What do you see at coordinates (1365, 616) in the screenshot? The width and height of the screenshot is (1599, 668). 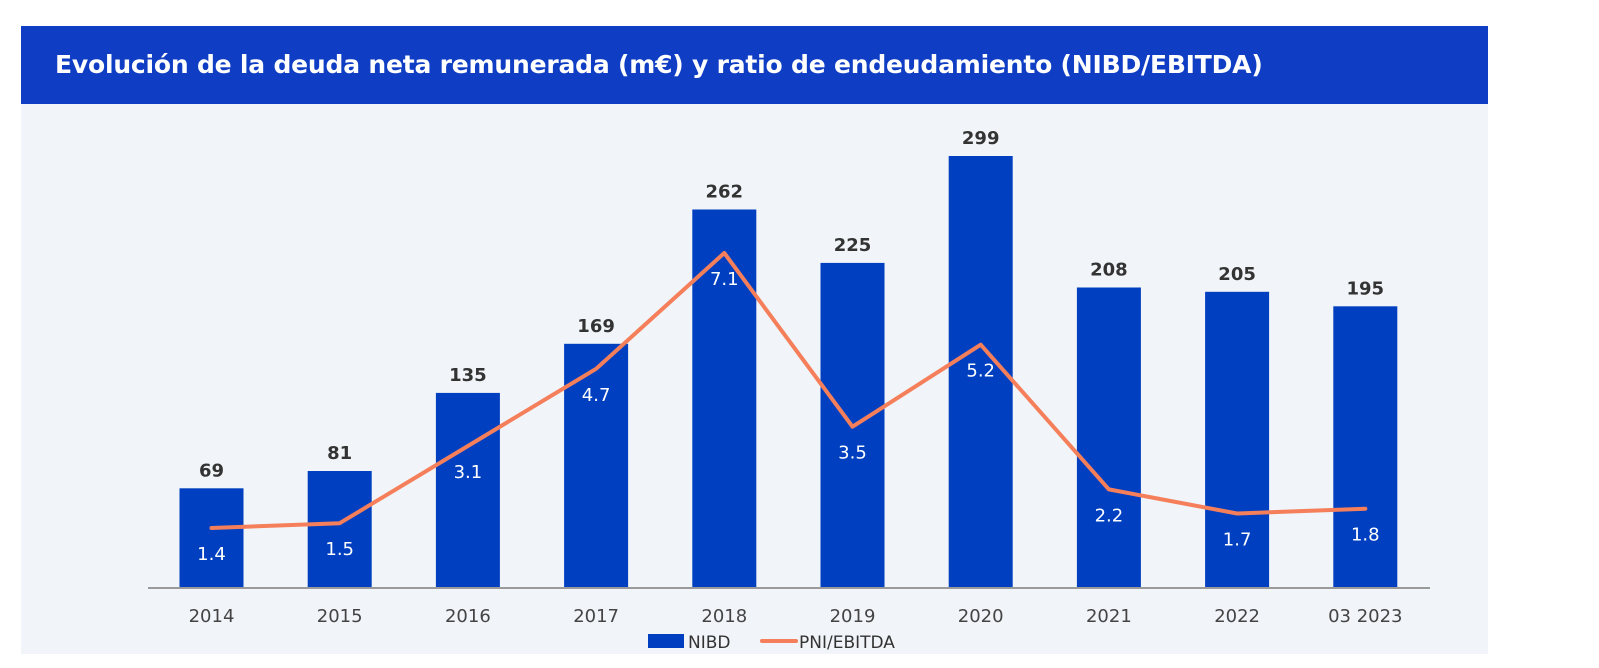 I see `x-tick-label: 03 2023` at bounding box center [1365, 616].